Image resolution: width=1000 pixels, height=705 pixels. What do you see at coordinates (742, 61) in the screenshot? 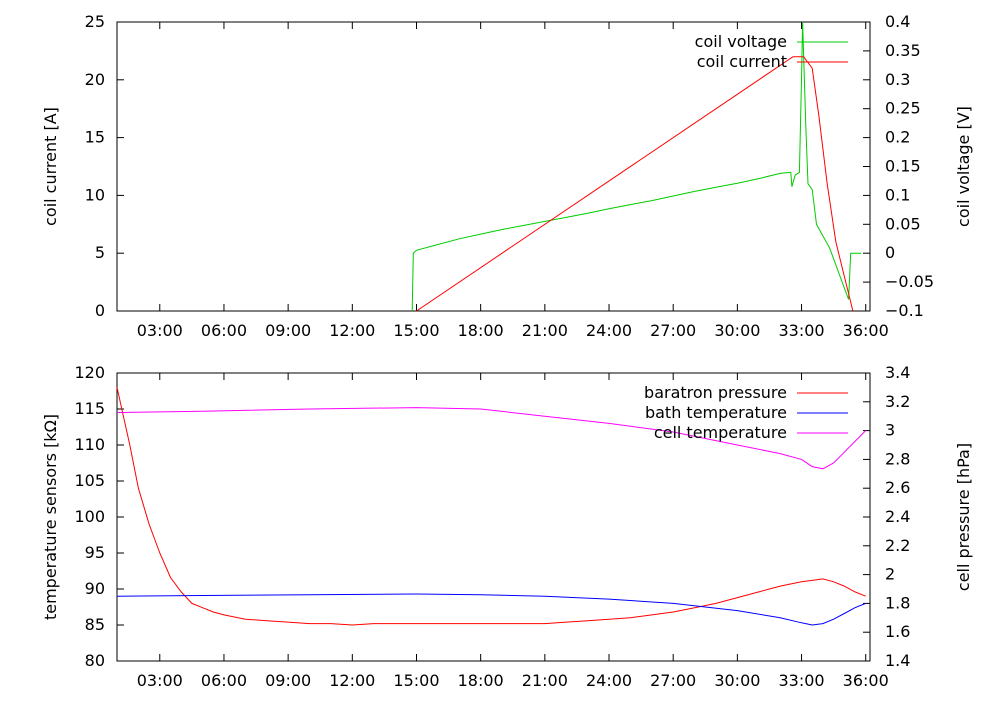
I see `panel1-legend-label: coil current` at bounding box center [742, 61].